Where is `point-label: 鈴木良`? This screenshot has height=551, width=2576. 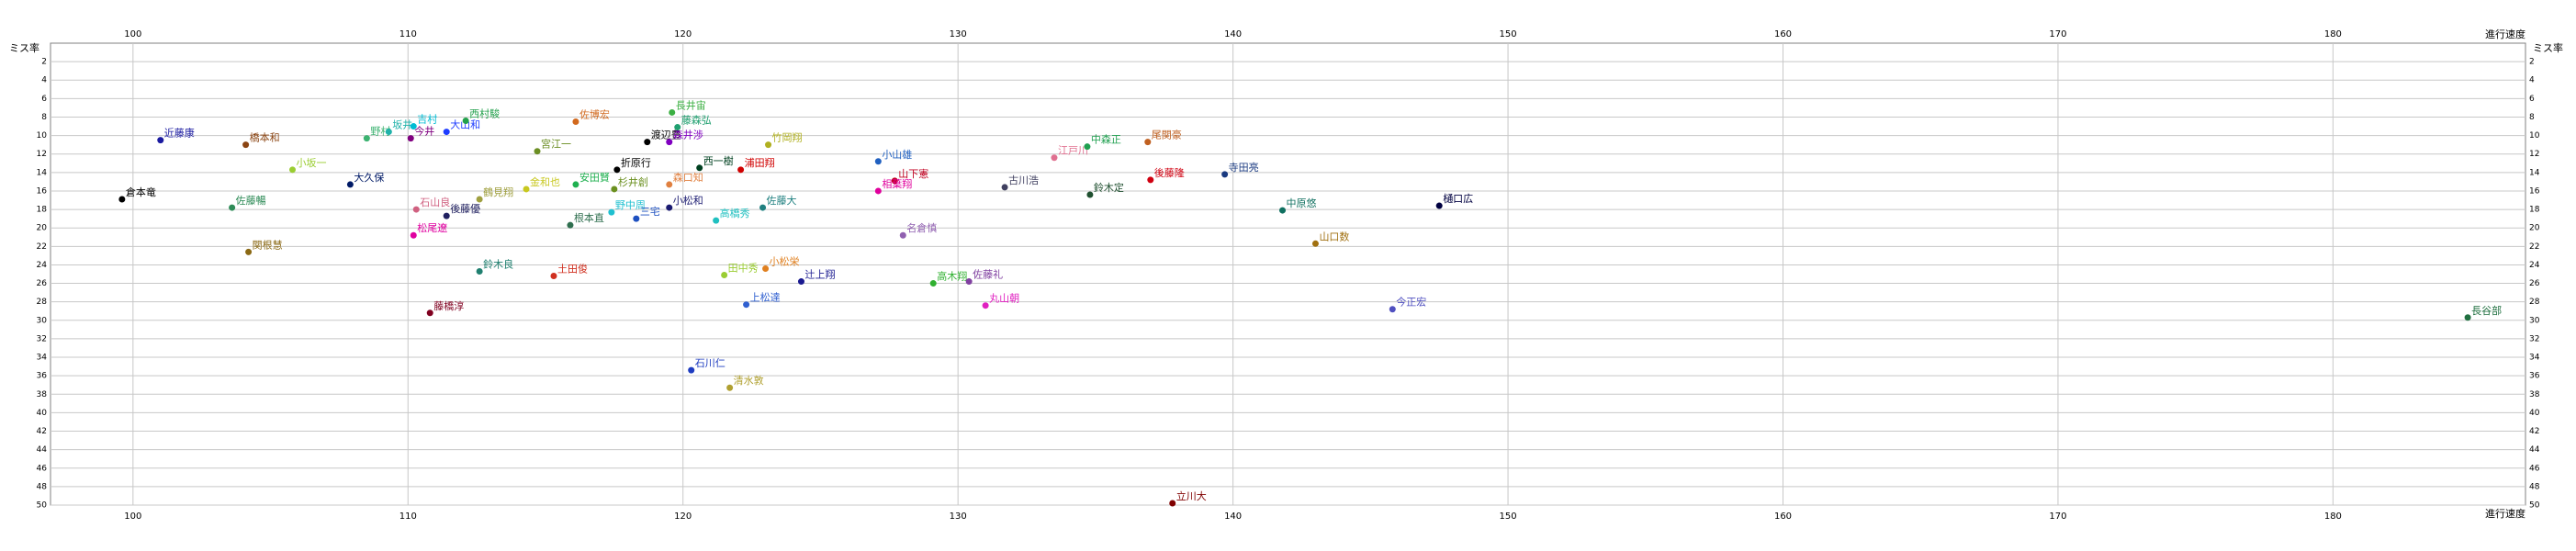
point-label: 鈴木良 is located at coordinates (498, 263).